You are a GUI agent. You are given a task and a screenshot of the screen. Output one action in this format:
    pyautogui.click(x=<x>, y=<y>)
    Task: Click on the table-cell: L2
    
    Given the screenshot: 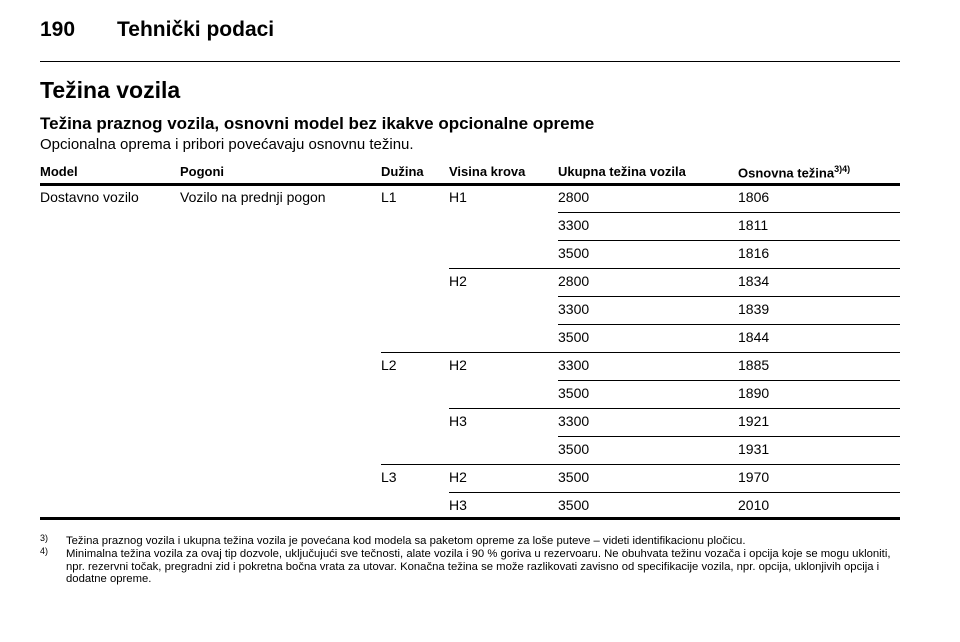 What is the action you would take?
    pyautogui.click(x=389, y=365)
    